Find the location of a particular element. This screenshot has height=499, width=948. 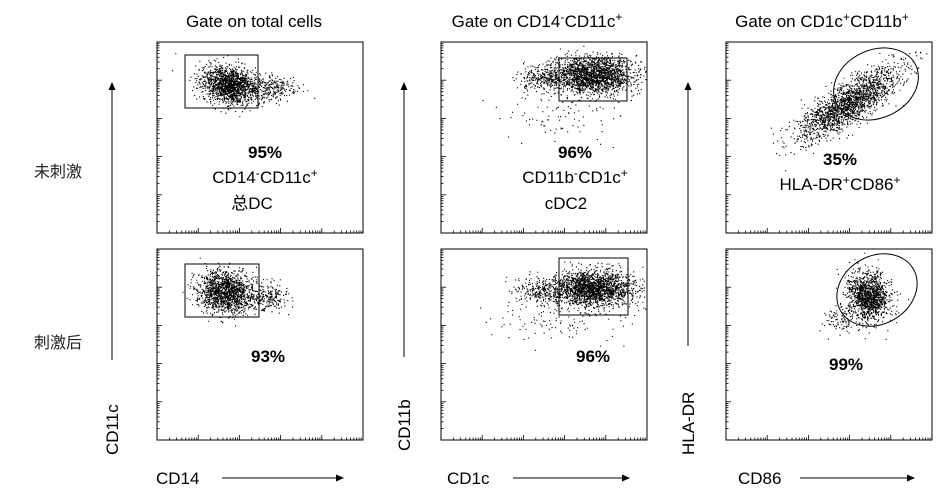

panel-p6: 99% is located at coordinates (829, 344).